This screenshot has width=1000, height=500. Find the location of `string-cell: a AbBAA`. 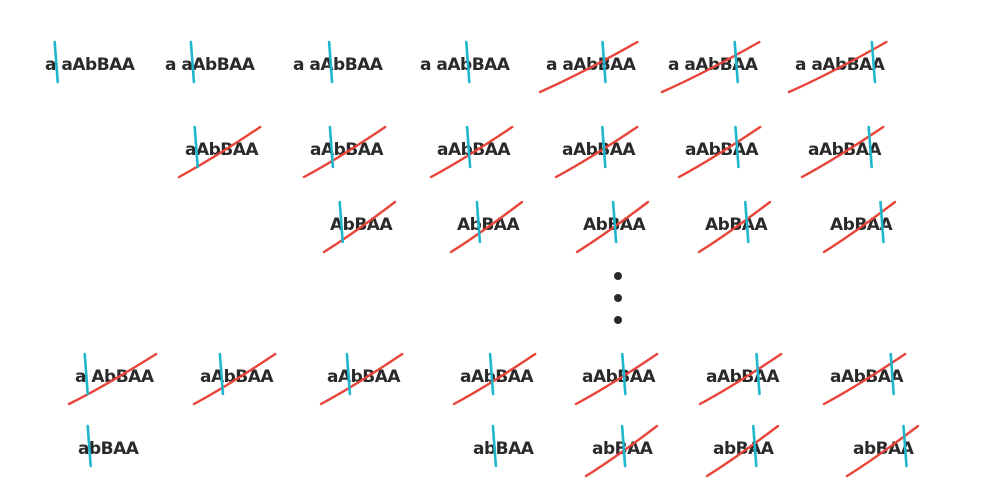

string-cell: a AbBAA is located at coordinates (112, 379).